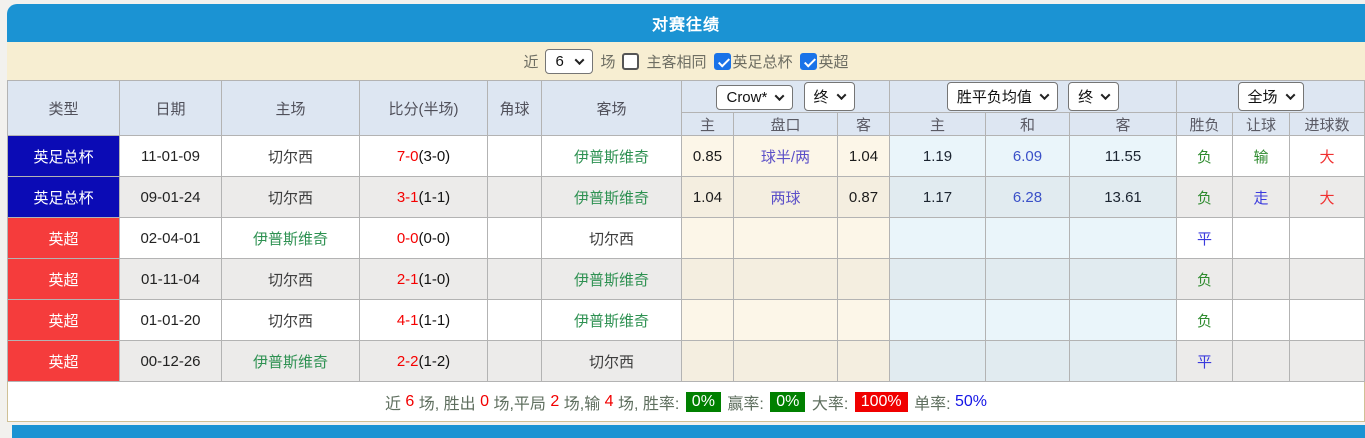 This screenshot has width=1365, height=438. What do you see at coordinates (833, 62) in the screenshot?
I see `epl-label: 英超` at bounding box center [833, 62].